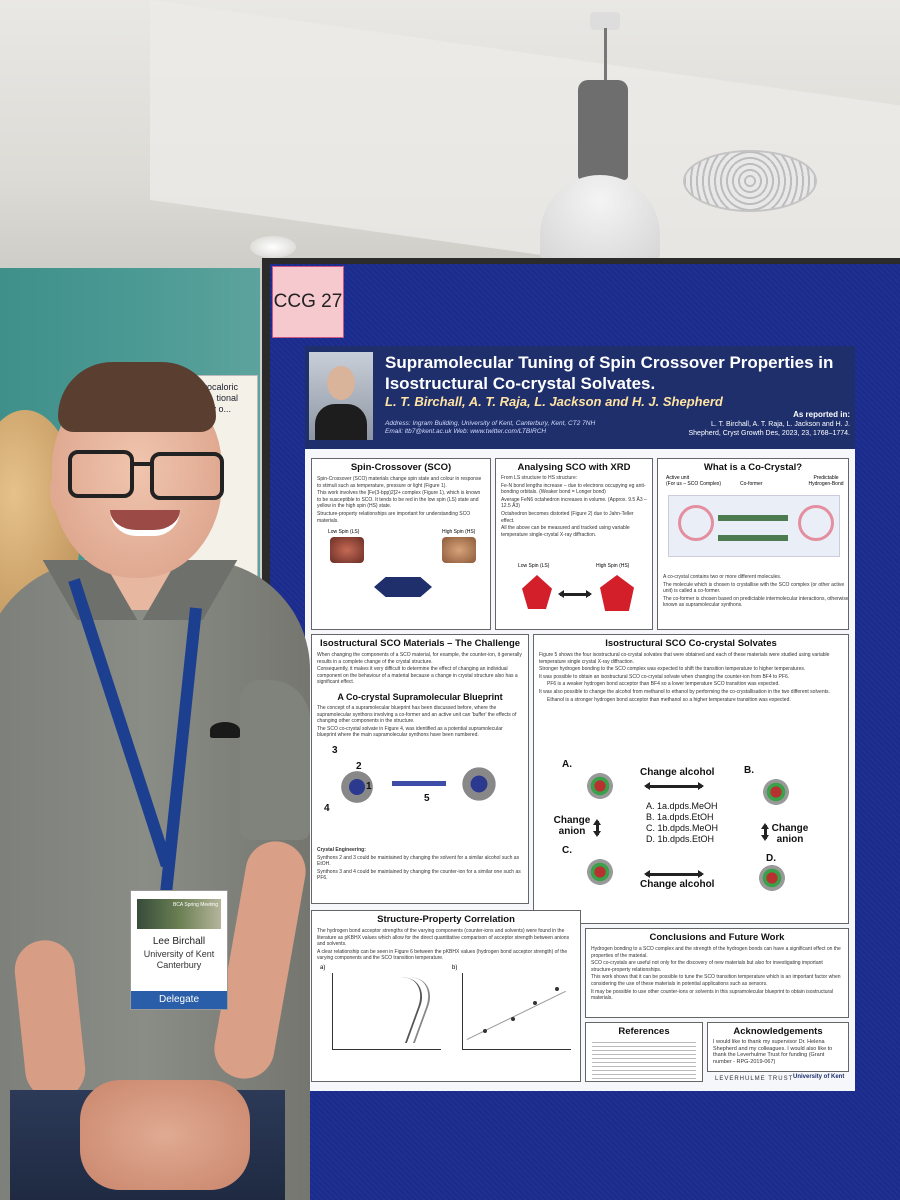 The image size is (900, 1200). What do you see at coordinates (386, 1011) in the screenshot?
I see `sco-curves-plot` at bounding box center [386, 1011].